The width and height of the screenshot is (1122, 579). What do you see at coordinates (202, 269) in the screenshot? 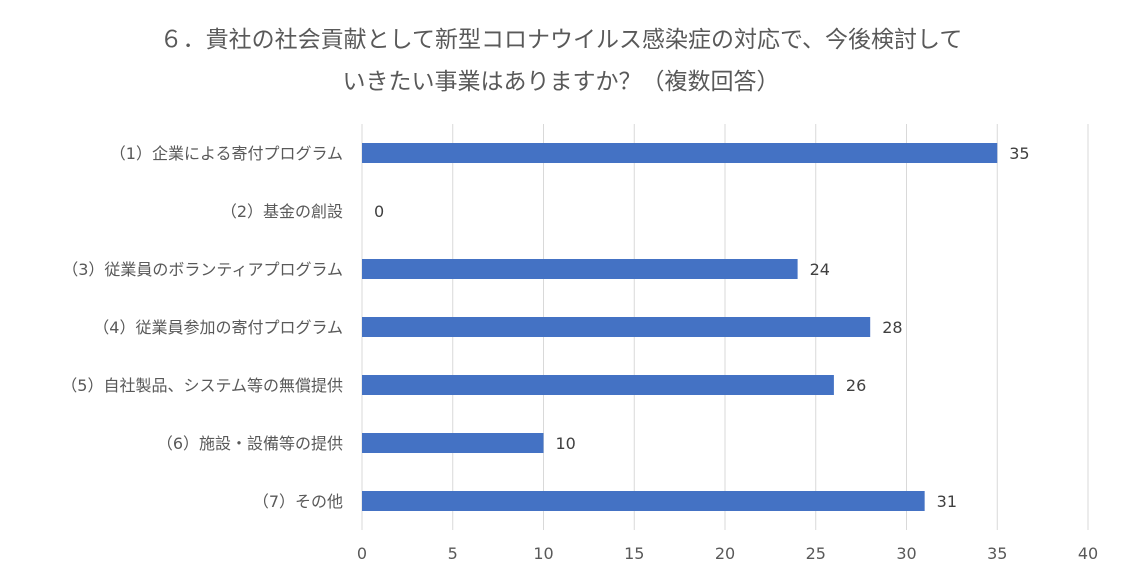
I see `category-label: （3）従業員のボランティアプログラム` at bounding box center [202, 269].